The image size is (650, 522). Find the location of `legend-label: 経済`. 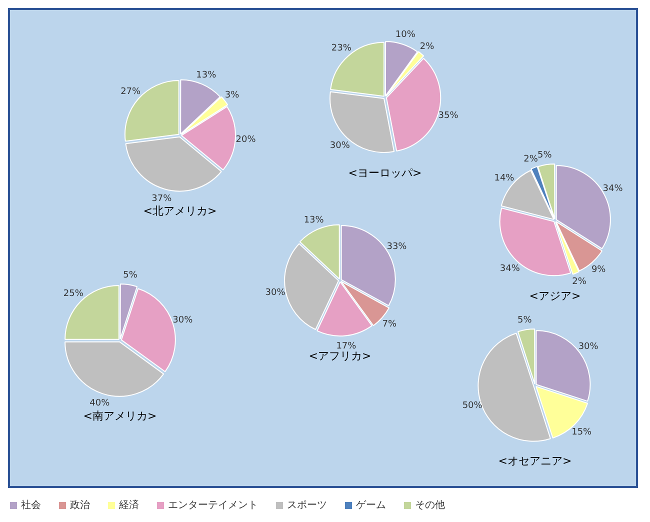

legend-label: 経済 is located at coordinates (129, 505).